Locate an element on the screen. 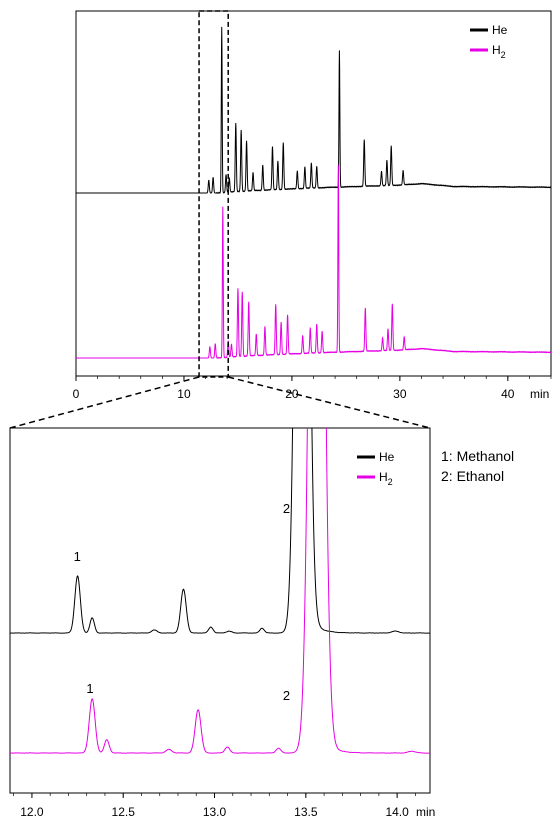 This screenshot has height=820, width=557. x-tick-label: 40 is located at coordinates (508, 394).